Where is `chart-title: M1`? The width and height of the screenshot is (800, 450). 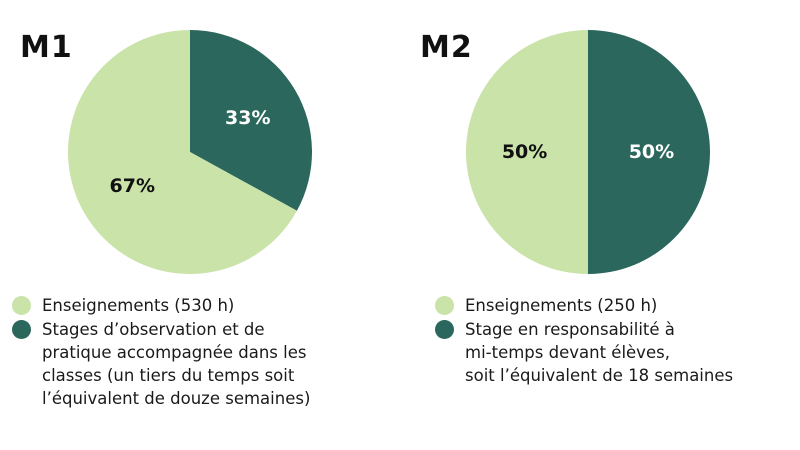
chart-title: M1 is located at coordinates (46, 47).